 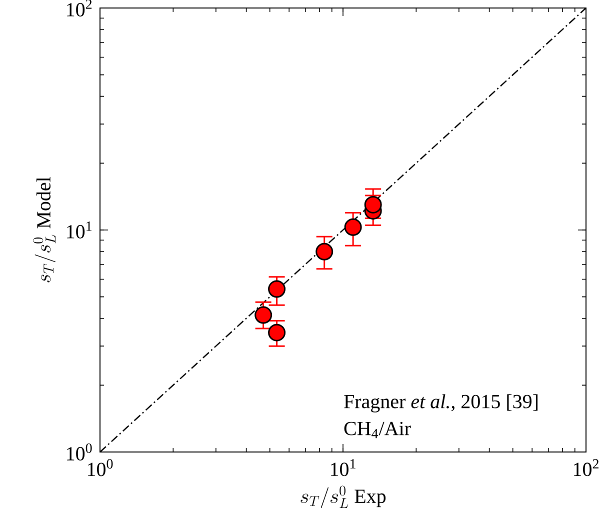 What do you see at coordinates (377, 430) in the screenshot?
I see `annotation: CH$_{4}$/Air` at bounding box center [377, 430].